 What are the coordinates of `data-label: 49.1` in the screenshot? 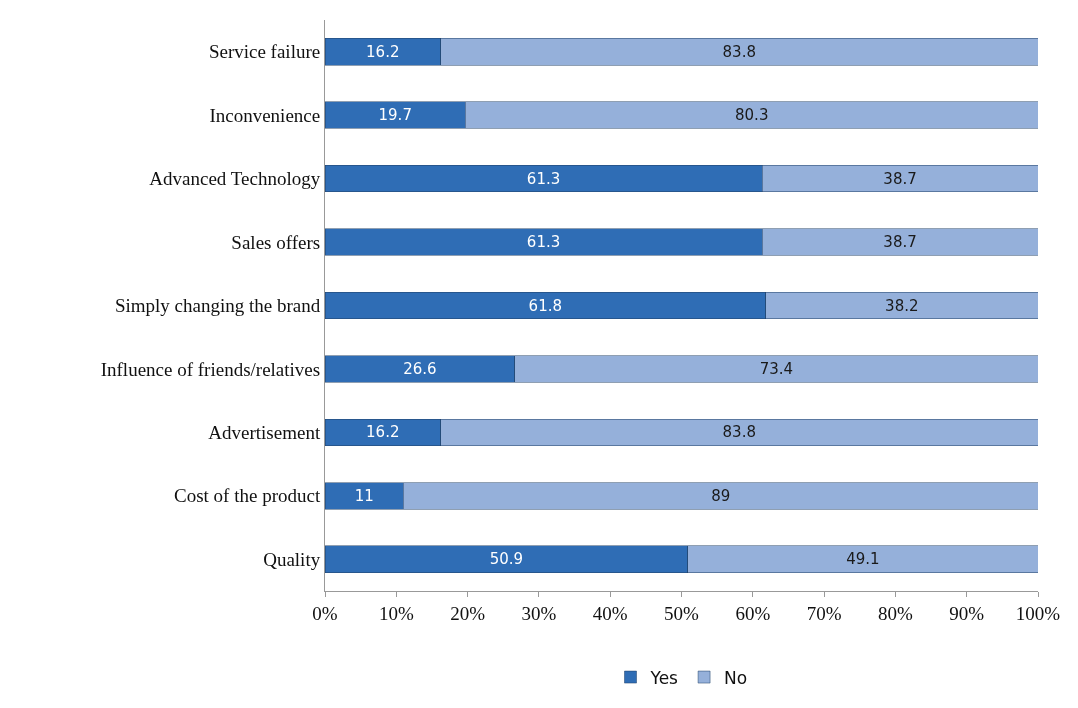 It's located at (863, 559).